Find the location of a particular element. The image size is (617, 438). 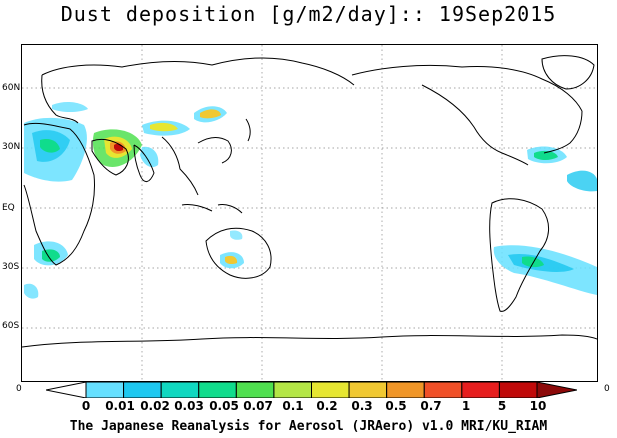

colorbar-tick: 1 is located at coordinates (466, 406).